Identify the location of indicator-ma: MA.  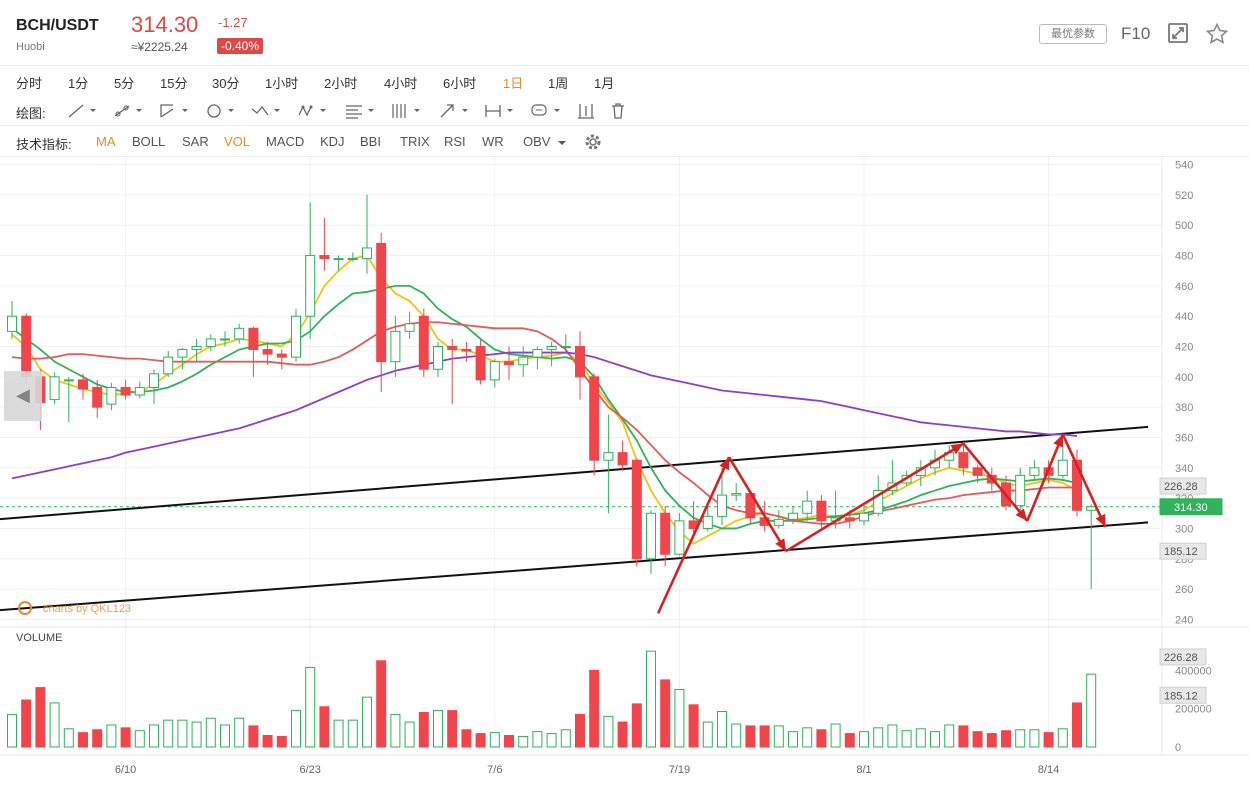
(106, 141).